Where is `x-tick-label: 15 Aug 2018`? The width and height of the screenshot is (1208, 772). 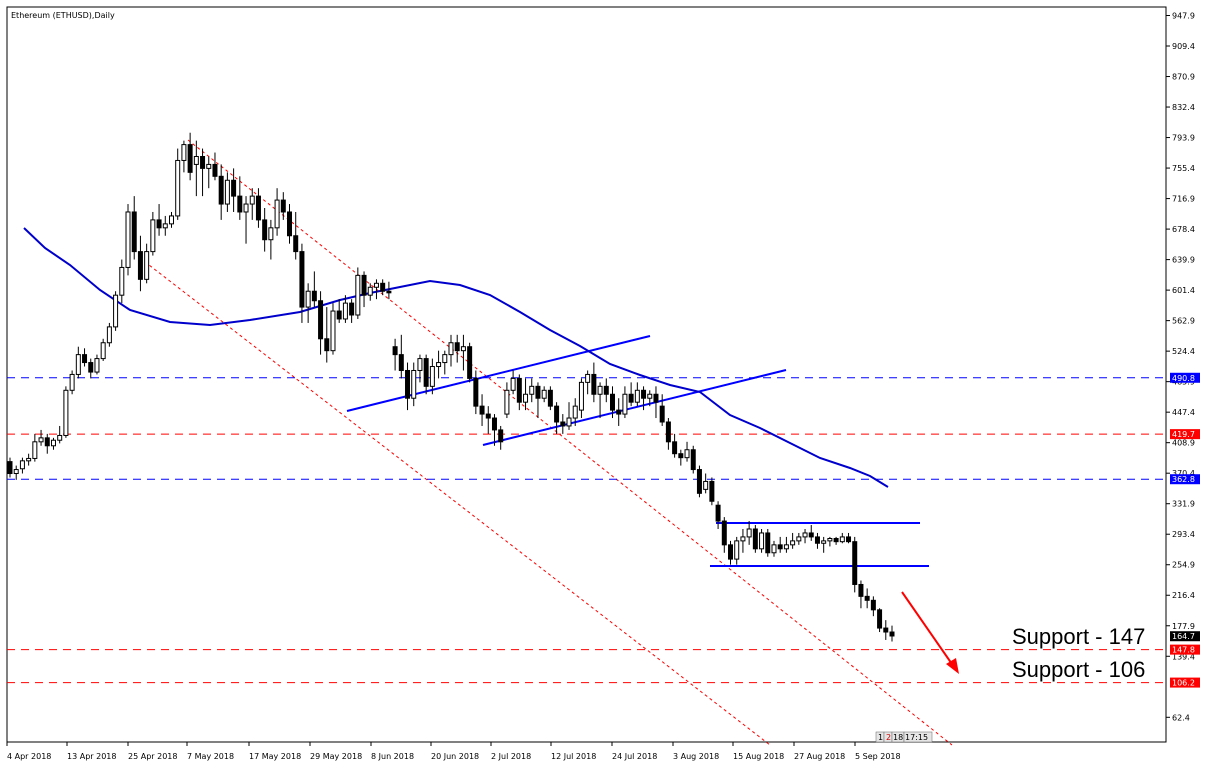
x-tick-label: 15 Aug 2018 is located at coordinates (758, 756).